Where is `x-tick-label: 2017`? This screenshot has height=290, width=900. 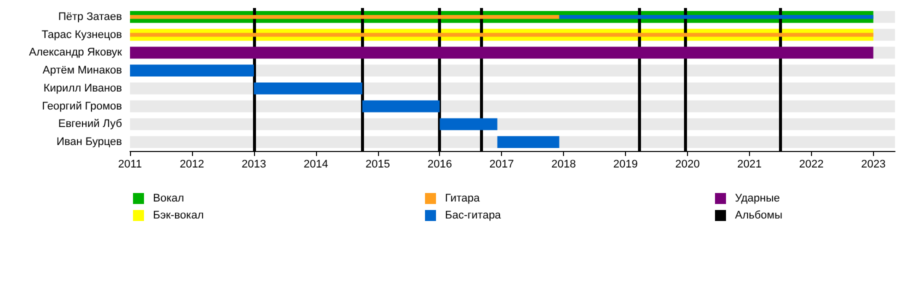
x-tick-label: 2017 is located at coordinates (501, 164).